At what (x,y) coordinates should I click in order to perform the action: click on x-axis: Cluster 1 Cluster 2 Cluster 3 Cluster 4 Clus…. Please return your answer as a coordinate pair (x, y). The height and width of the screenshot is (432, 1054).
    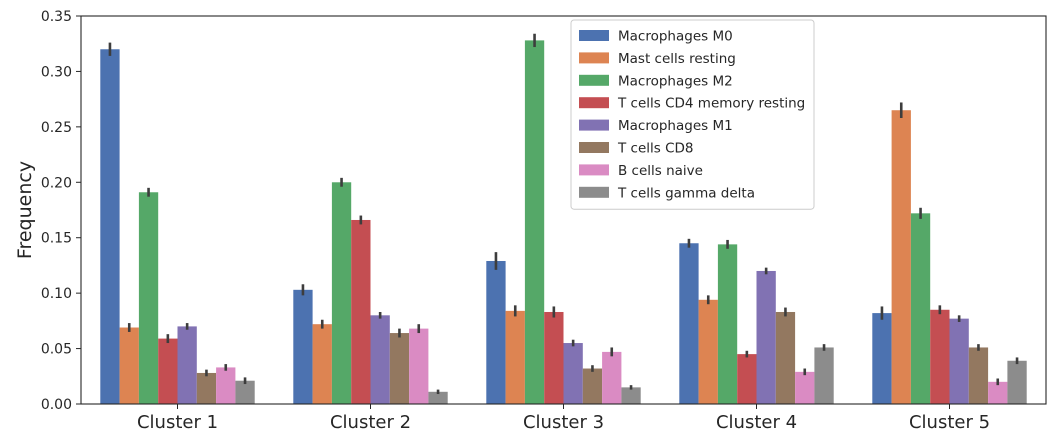
    Looking at the image, I should click on (563, 418).